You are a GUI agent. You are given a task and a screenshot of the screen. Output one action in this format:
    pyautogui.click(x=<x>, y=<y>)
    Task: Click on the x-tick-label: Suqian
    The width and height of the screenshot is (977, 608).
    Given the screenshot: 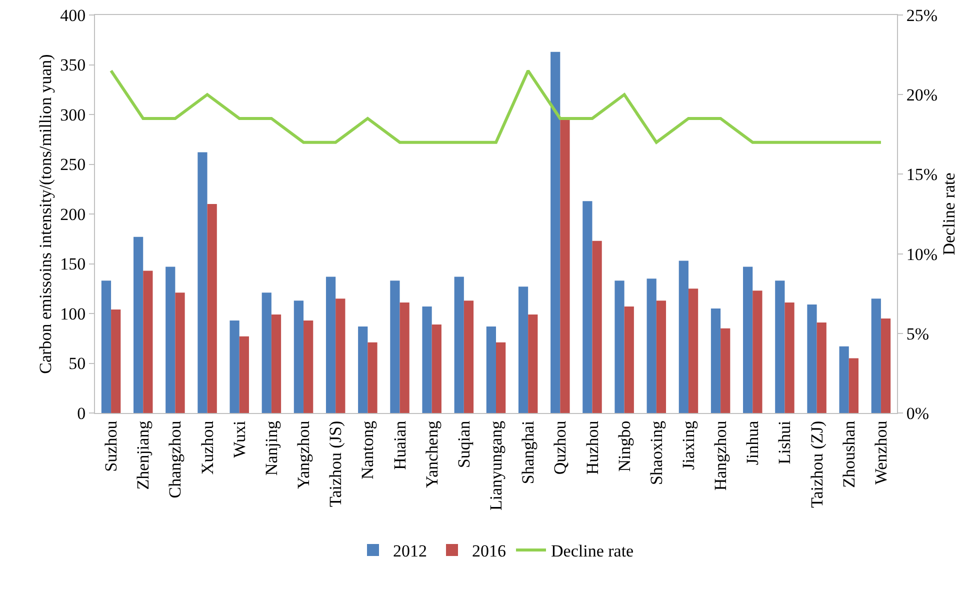 What is the action you would take?
    pyautogui.click(x=464, y=444)
    